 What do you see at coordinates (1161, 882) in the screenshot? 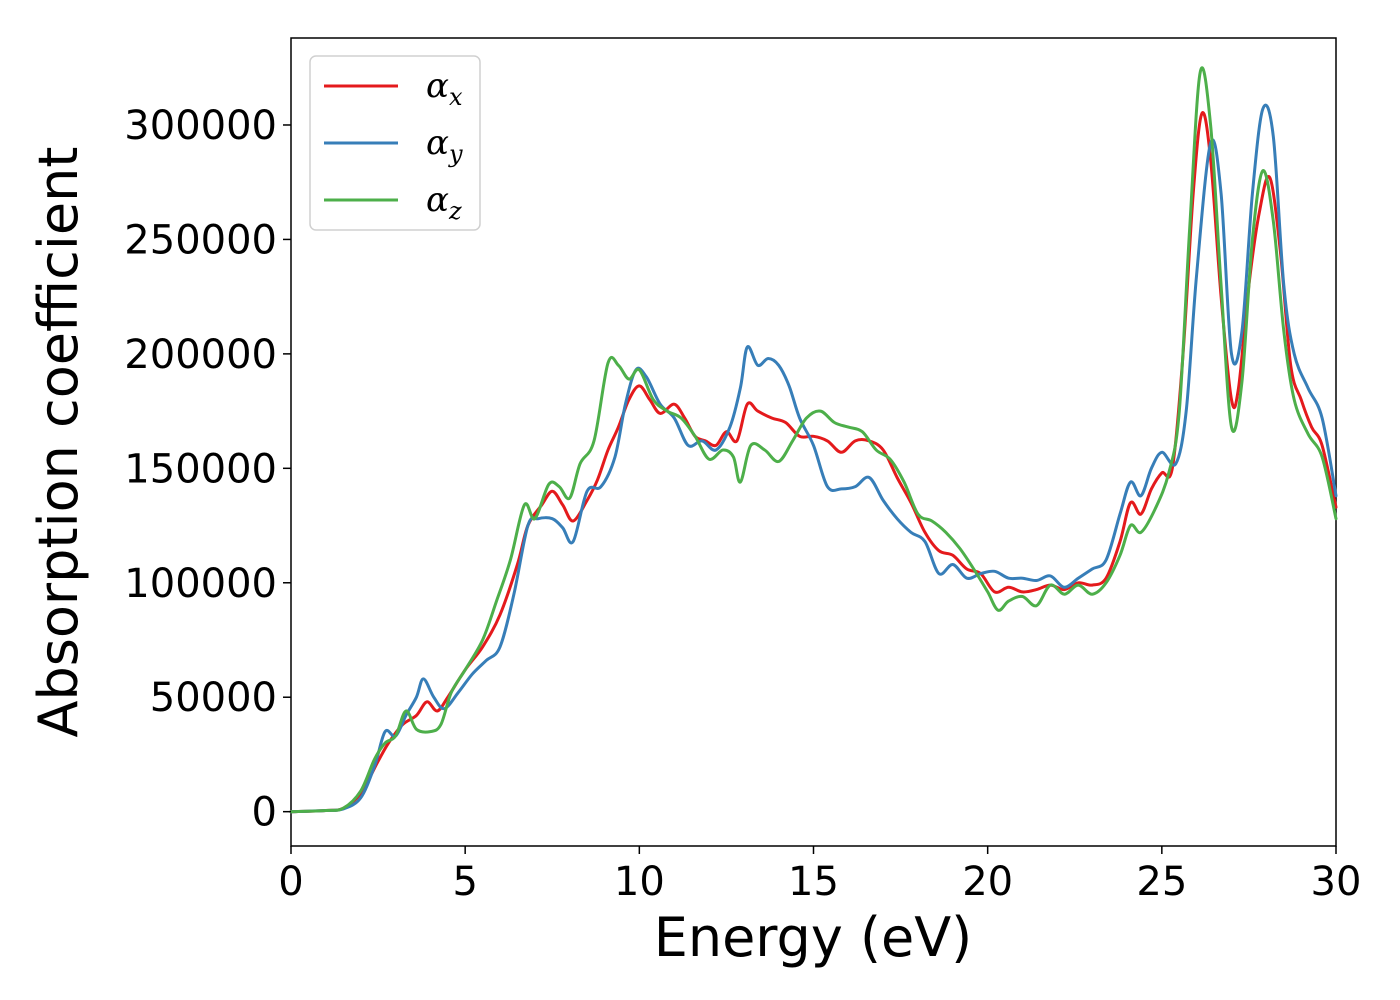
I see `x-tick-label: 25` at bounding box center [1161, 882].